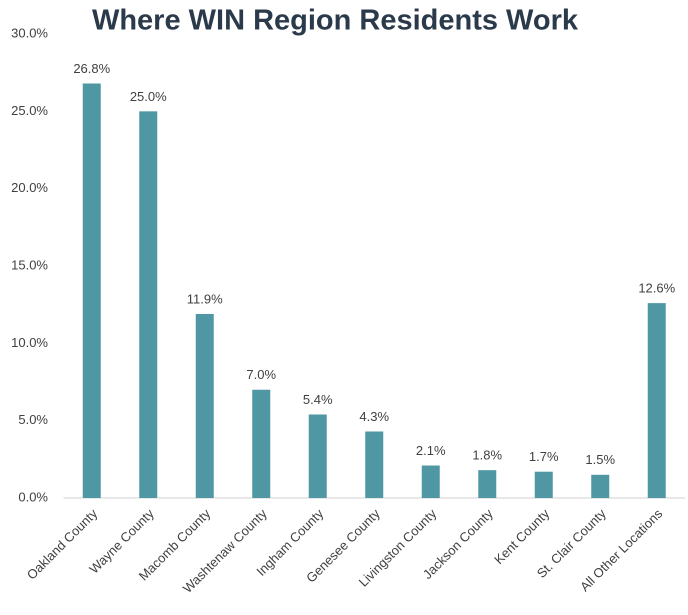 This screenshot has height=615, width=688. Describe the element at coordinates (29, 342) in the screenshot. I see `y-tick-label: 10.0%` at that location.